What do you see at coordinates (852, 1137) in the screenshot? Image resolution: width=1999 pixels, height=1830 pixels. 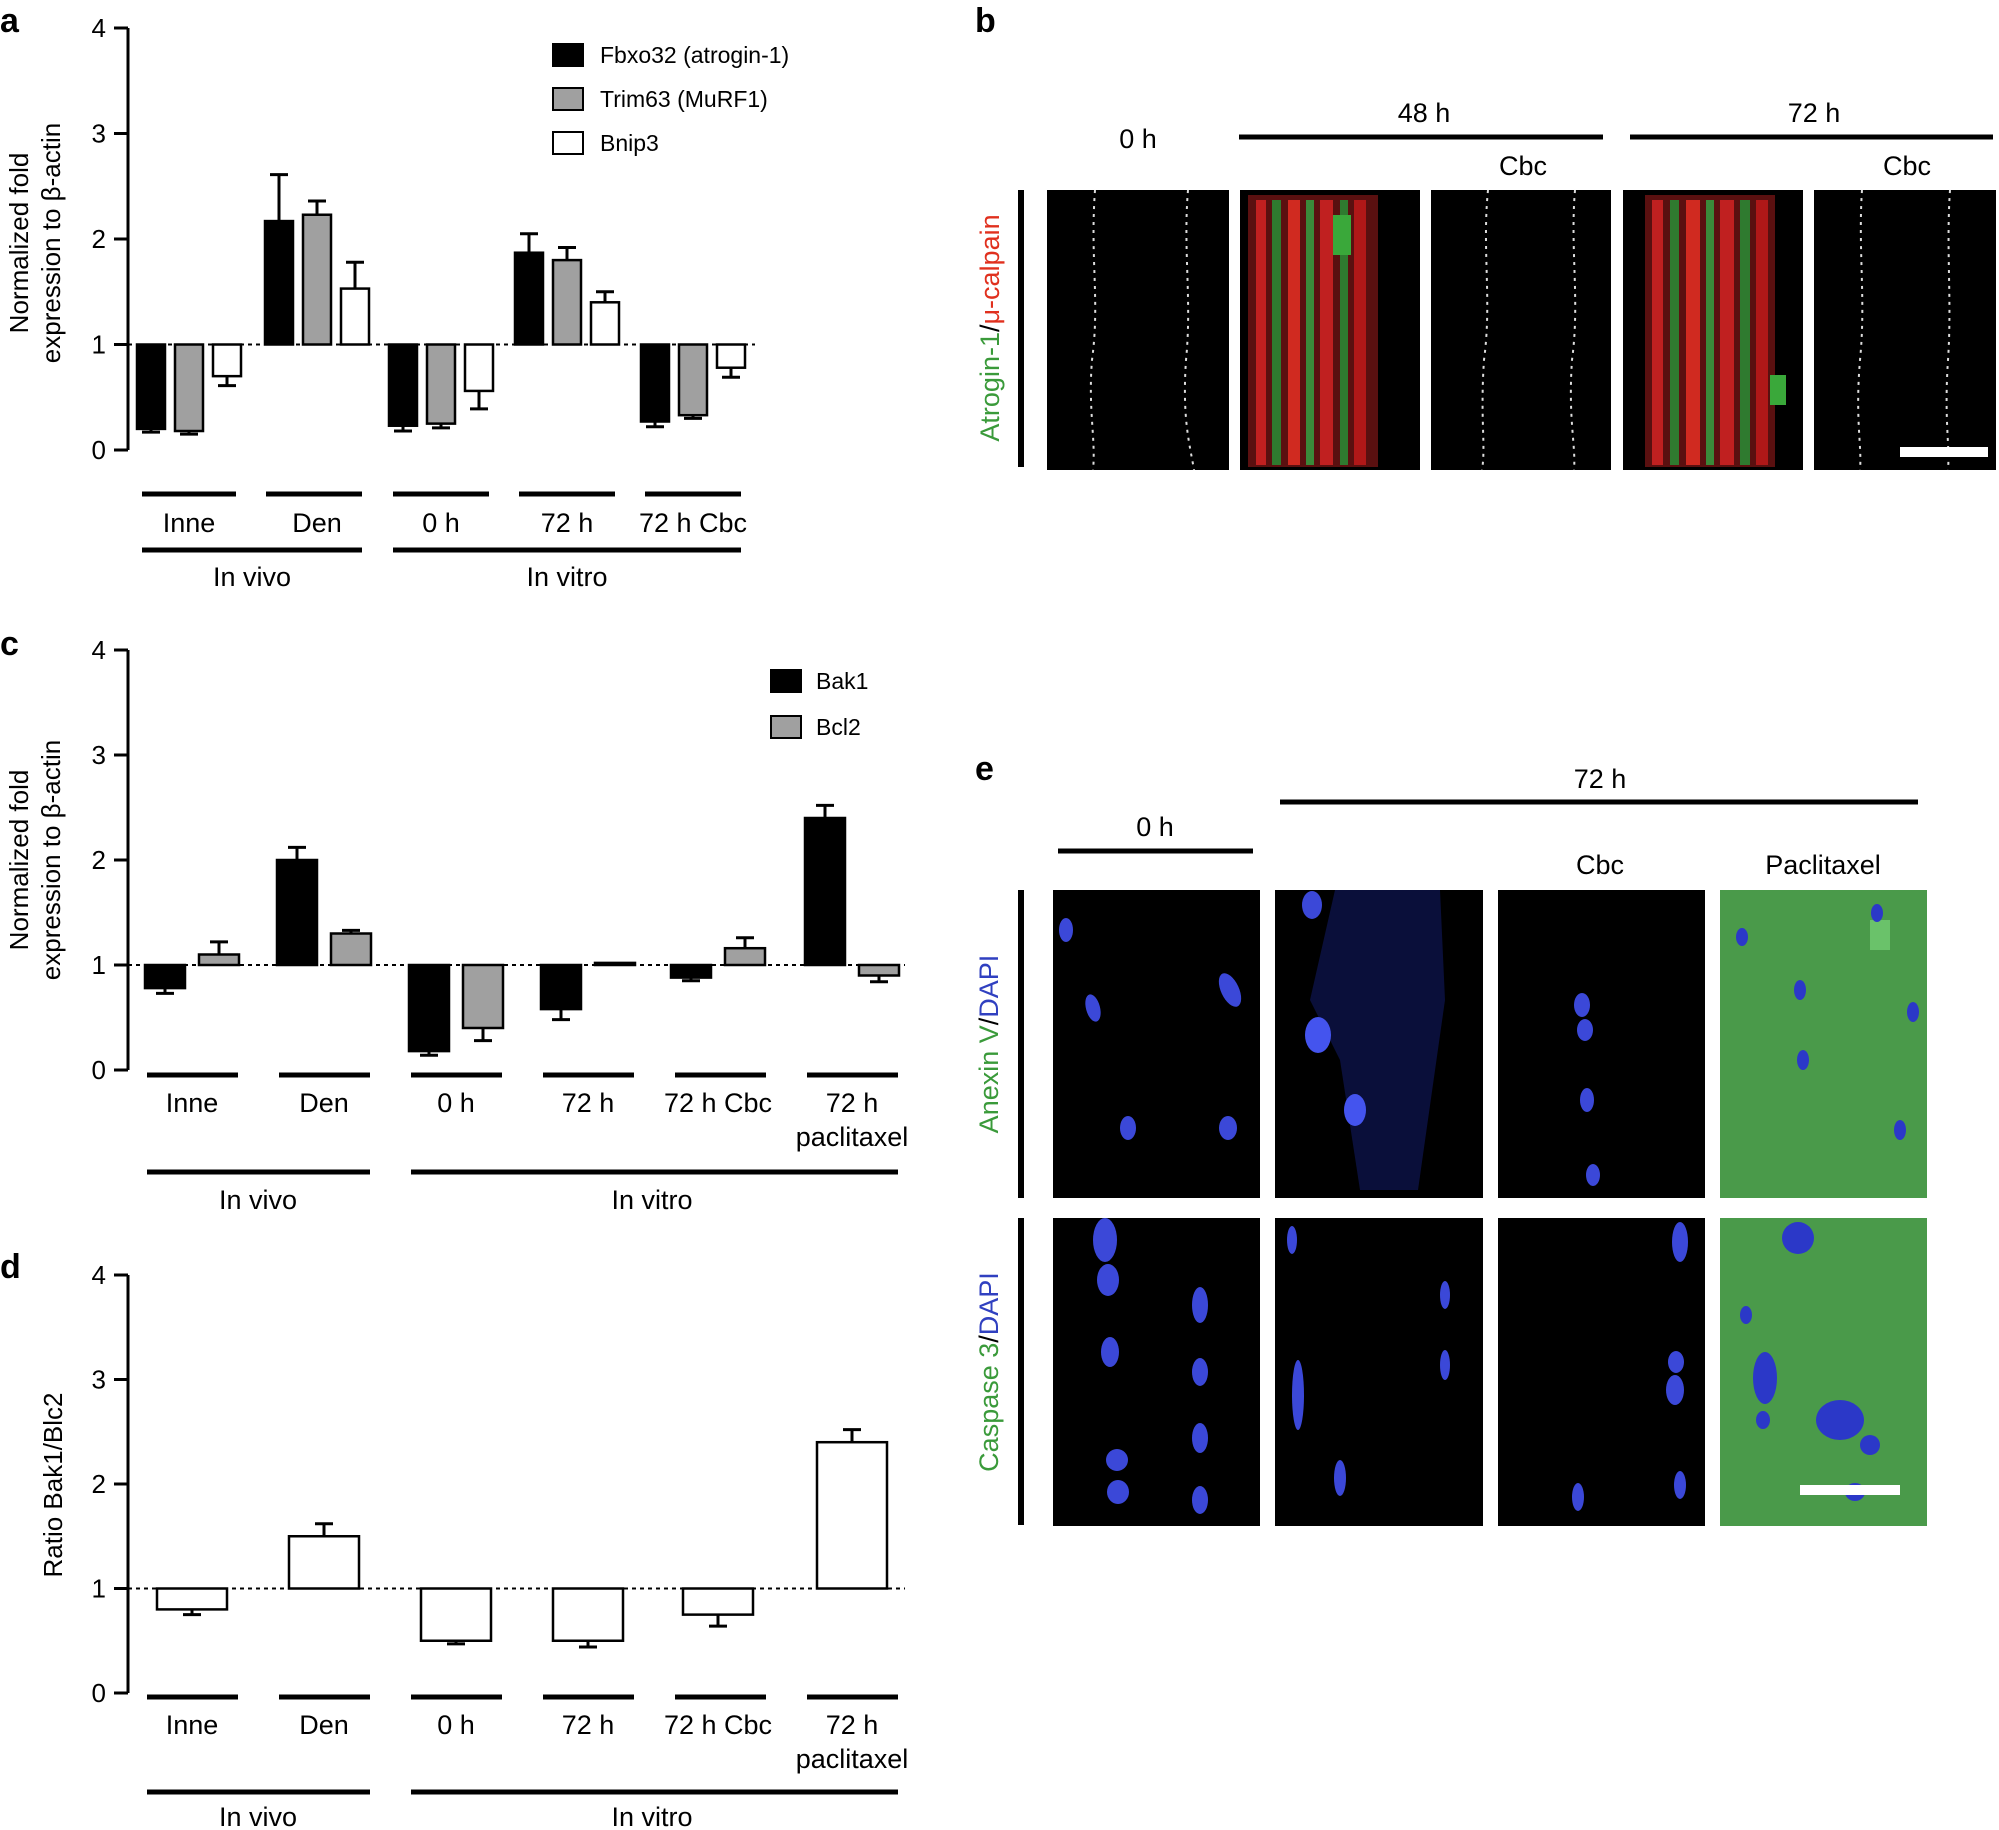 I see `panel-c-group-label-paclitaxel: paclitaxel` at bounding box center [852, 1137].